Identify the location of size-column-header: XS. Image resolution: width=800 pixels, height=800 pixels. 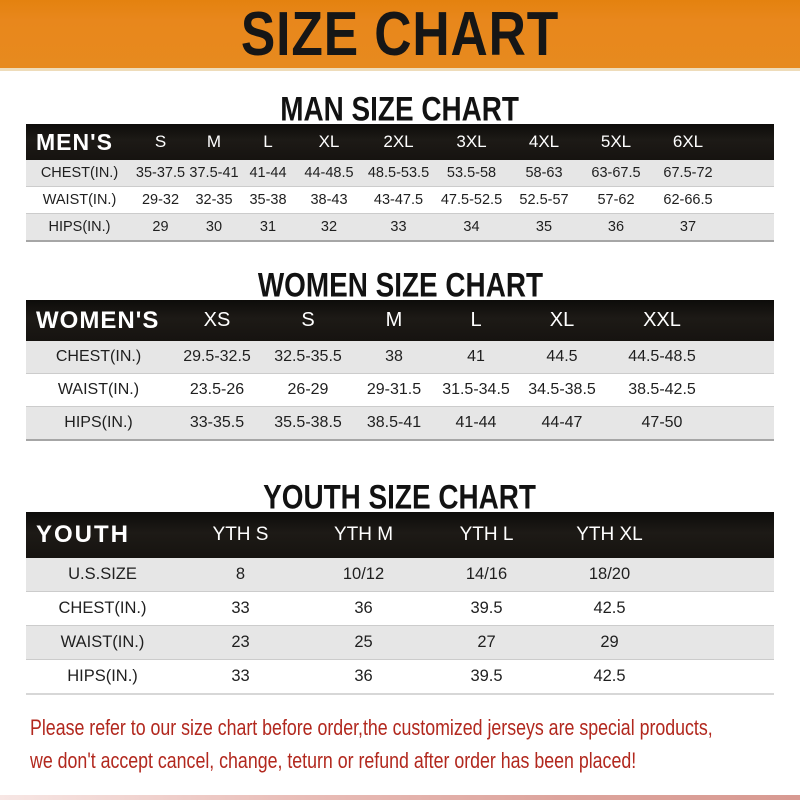
(217, 320).